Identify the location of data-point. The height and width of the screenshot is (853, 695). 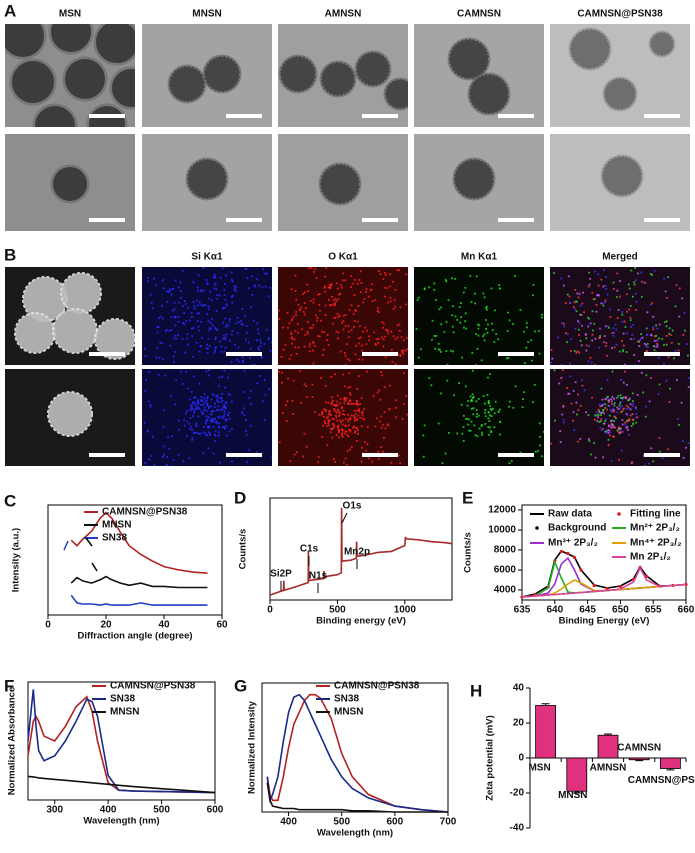
(581, 570).